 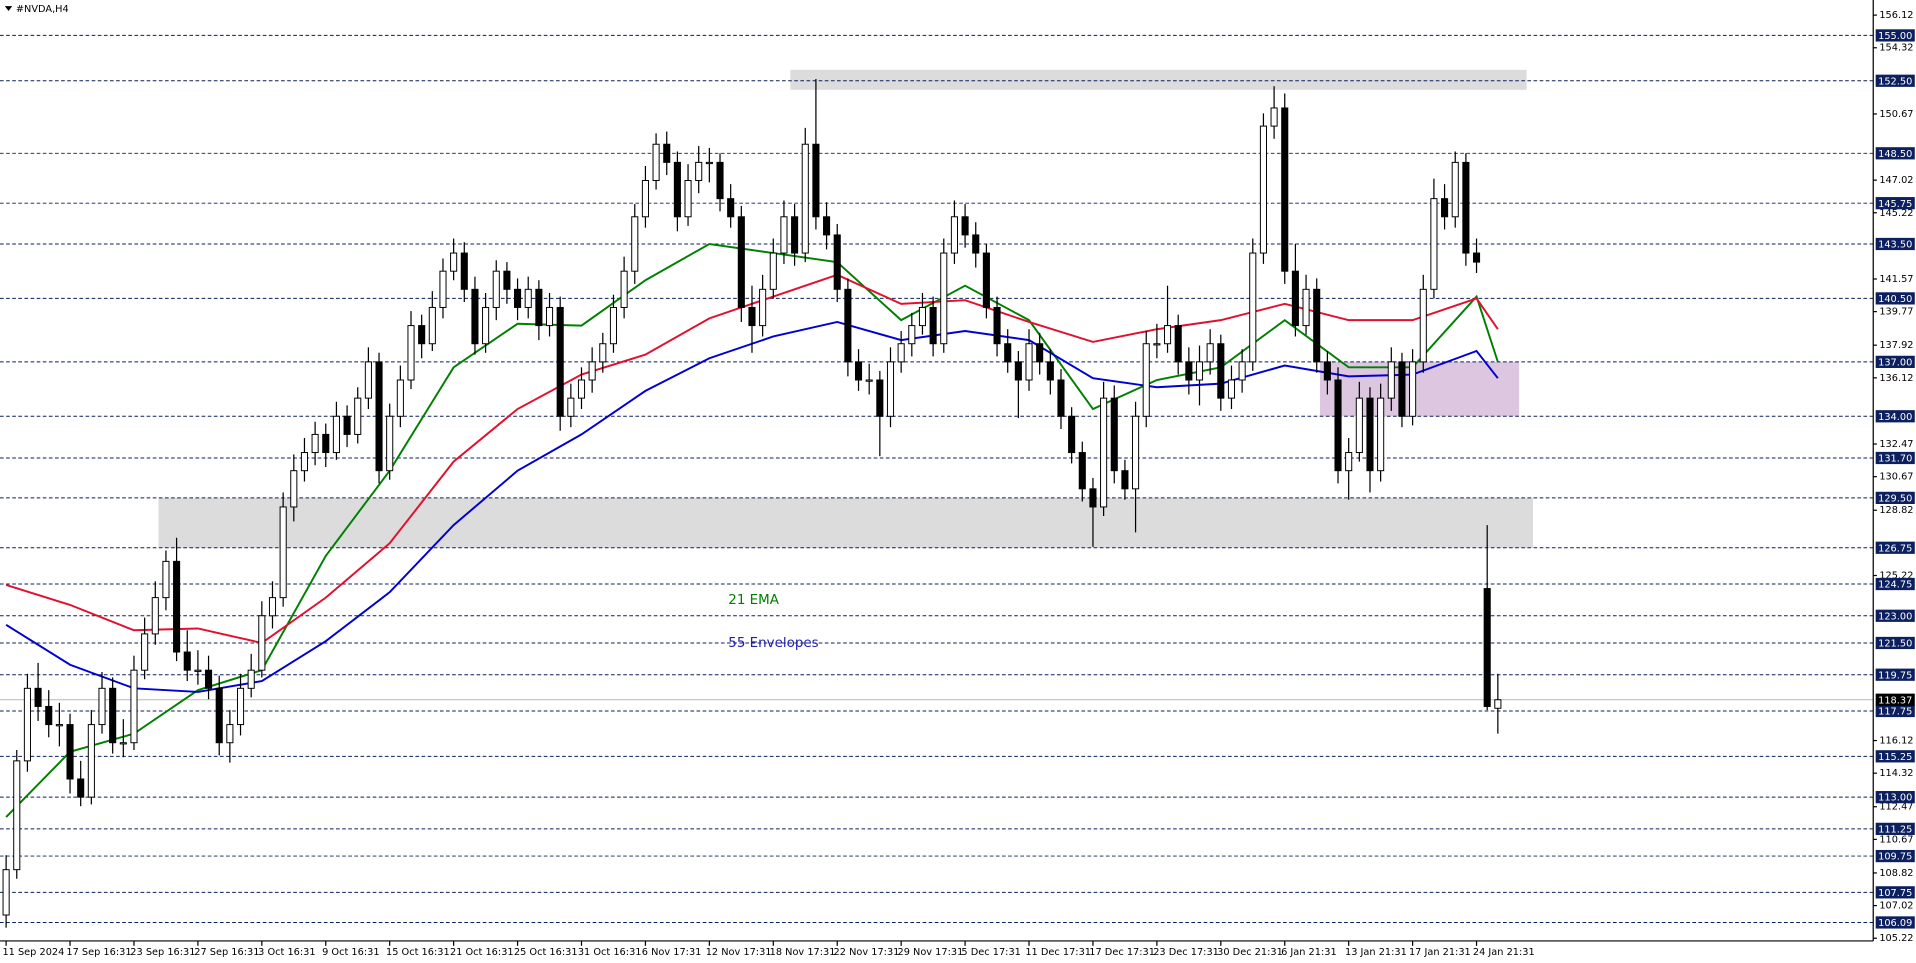 What do you see at coordinates (1896, 906) in the screenshot?
I see `y-tick-label: 107.02` at bounding box center [1896, 906].